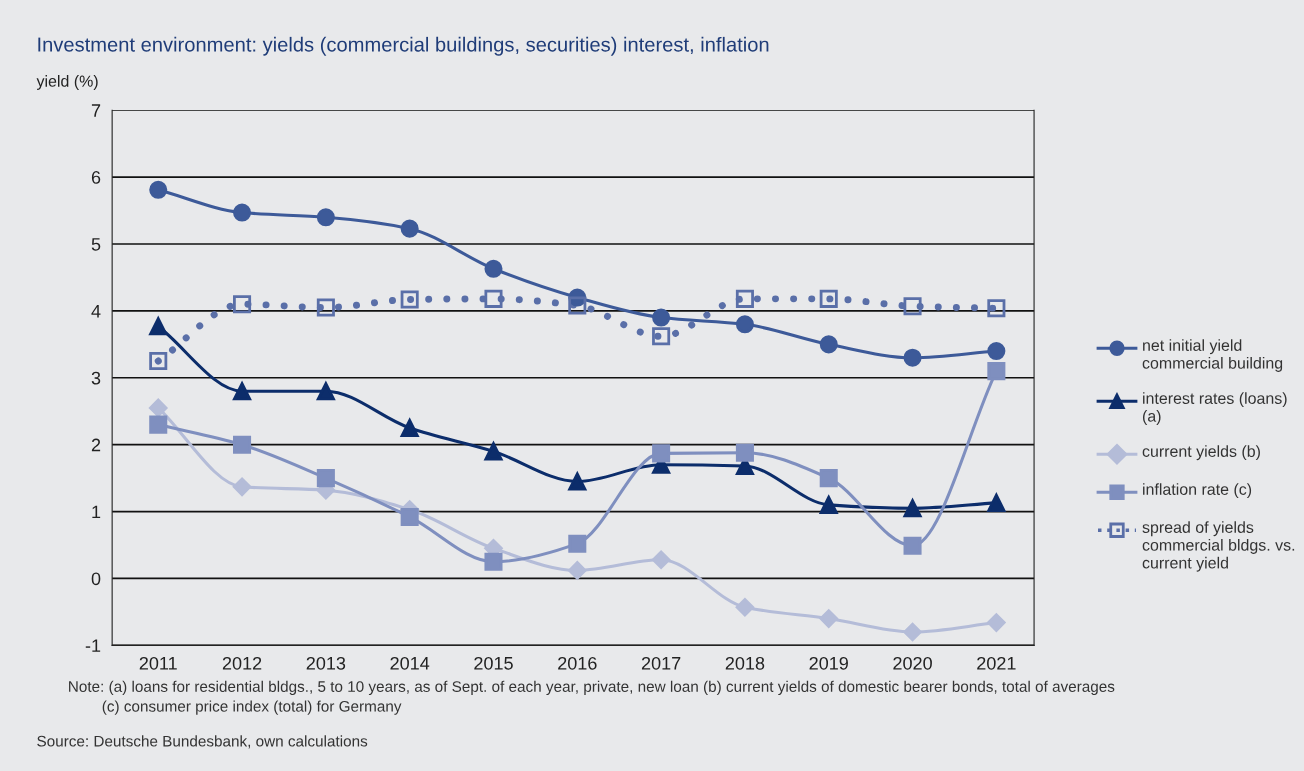 The image size is (1304, 771). What do you see at coordinates (96, 378) in the screenshot?
I see `y-tick-label: 3` at bounding box center [96, 378].